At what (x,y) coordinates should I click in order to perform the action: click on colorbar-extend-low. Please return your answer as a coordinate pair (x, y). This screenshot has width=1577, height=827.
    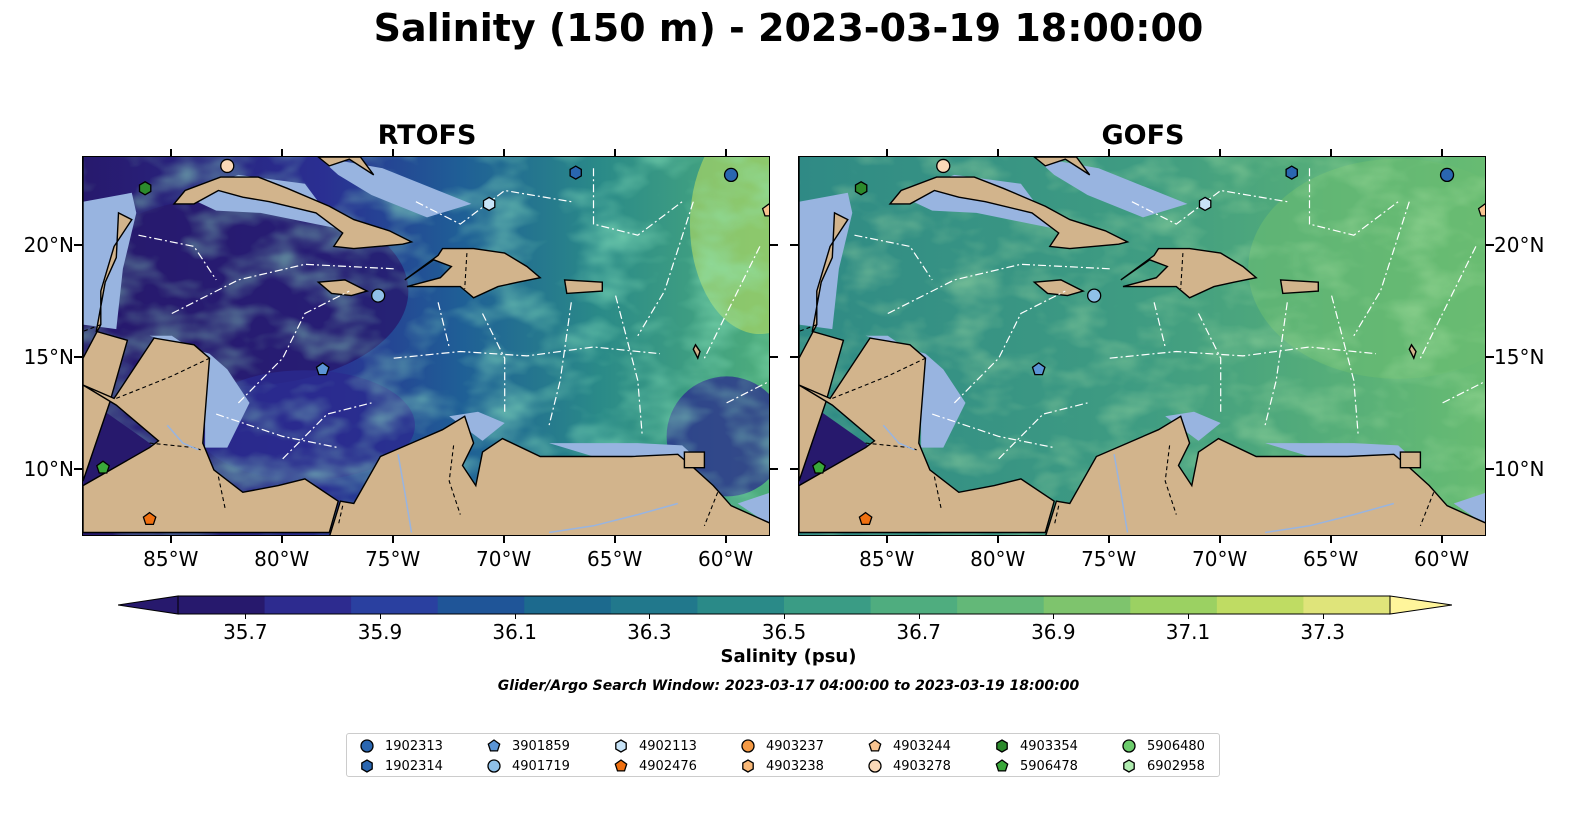
    Looking at the image, I should click on (148, 605).